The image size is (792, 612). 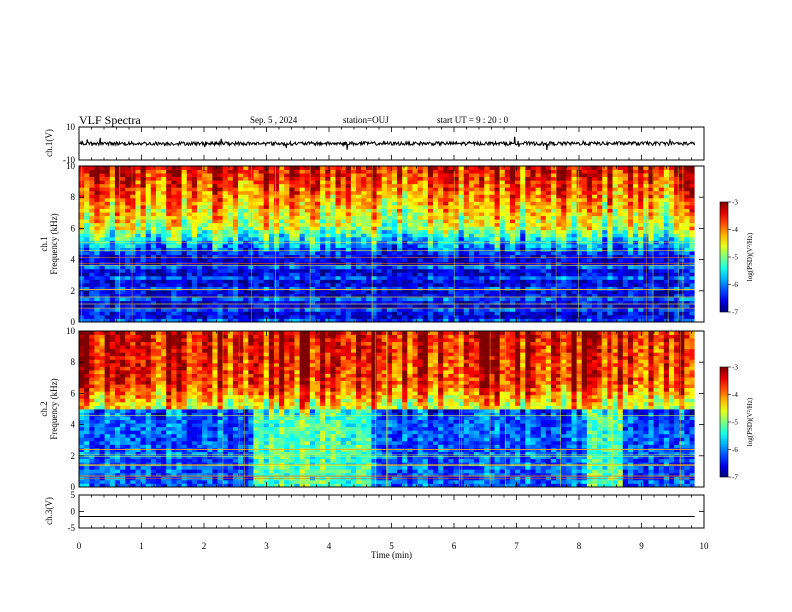 What do you see at coordinates (49, 143) in the screenshot?
I see `ch1-ylabel: ch.1(V)` at bounding box center [49, 143].